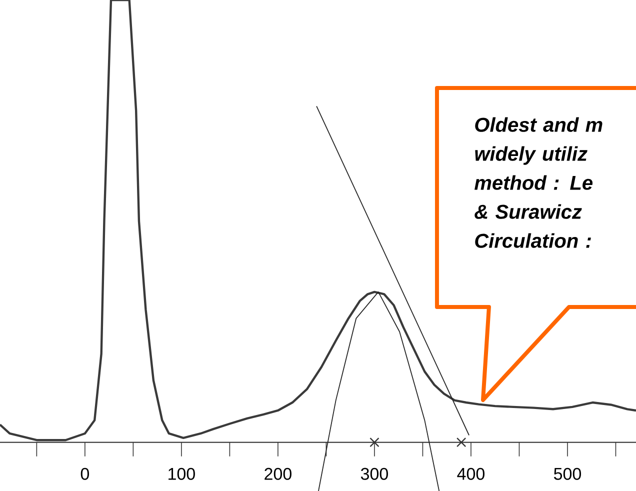 This screenshot has height=491, width=636. Describe the element at coordinates (538, 182) in the screenshot. I see `annotation: Oldest and m widely utiliz method : Le & Surawicz Circulation :` at that location.